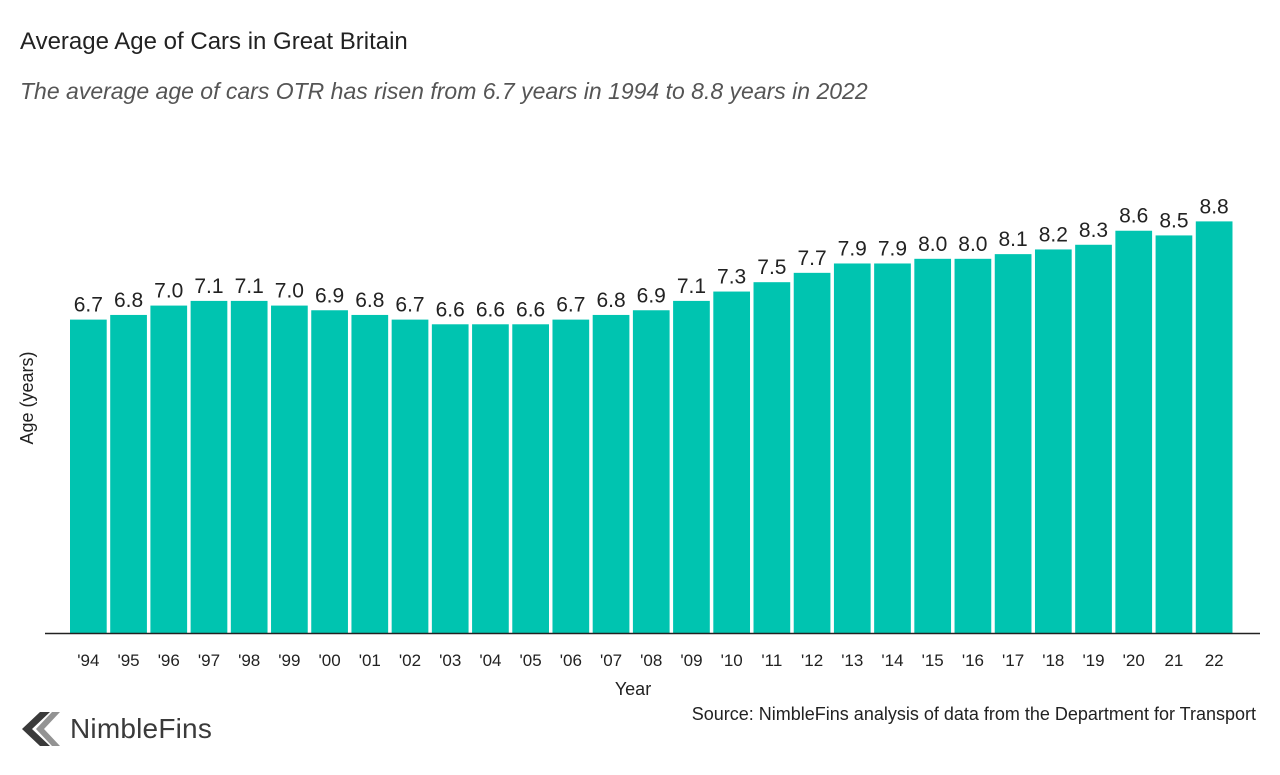 The height and width of the screenshot is (775, 1280). What do you see at coordinates (691, 660) in the screenshot?
I see `x-tick-label-15: '09` at bounding box center [691, 660].